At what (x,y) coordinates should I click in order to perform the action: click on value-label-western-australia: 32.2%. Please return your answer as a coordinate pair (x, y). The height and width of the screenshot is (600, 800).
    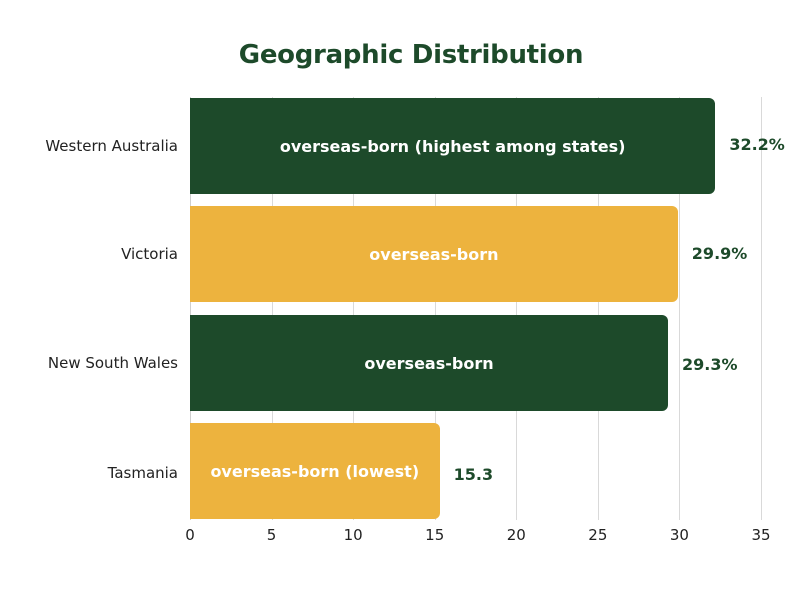
    Looking at the image, I should click on (757, 144).